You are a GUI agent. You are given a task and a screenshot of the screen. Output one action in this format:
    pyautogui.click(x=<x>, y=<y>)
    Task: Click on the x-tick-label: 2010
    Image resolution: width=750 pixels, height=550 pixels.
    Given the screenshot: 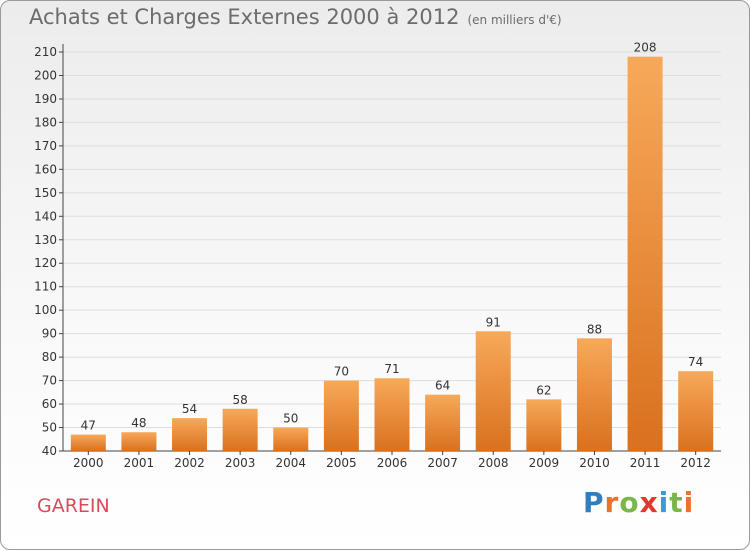 What is the action you would take?
    pyautogui.click(x=594, y=463)
    